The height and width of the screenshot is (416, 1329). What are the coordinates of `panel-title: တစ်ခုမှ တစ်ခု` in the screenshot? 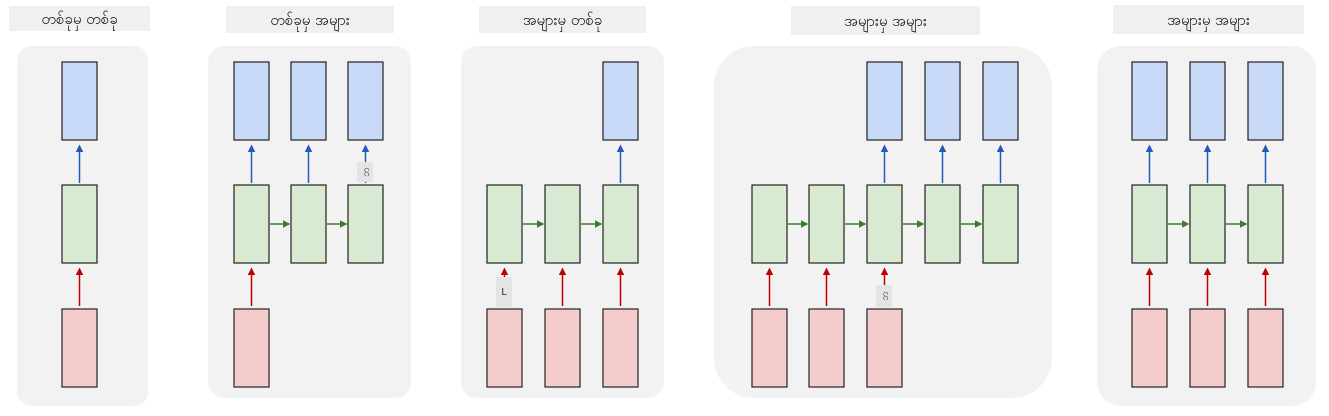 It's located at (79, 20).